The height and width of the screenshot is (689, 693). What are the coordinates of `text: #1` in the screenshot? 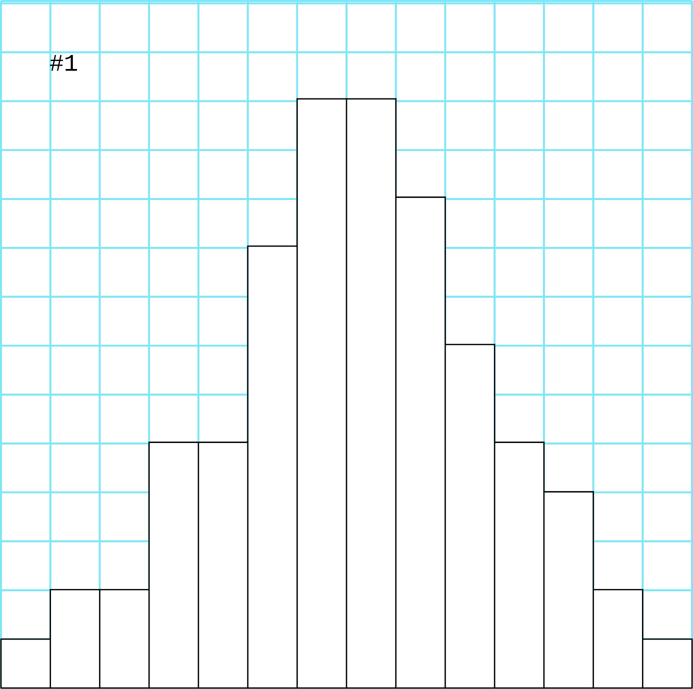 It's located at (63, 62).